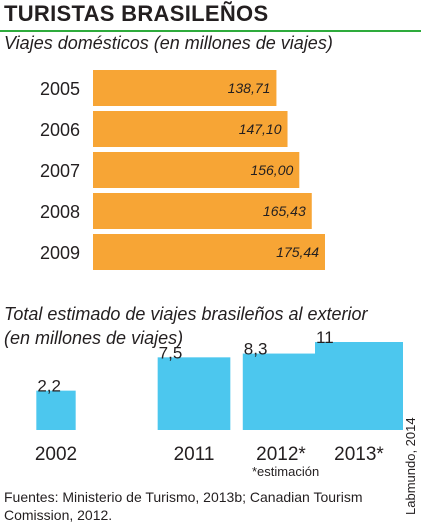 The height and width of the screenshot is (526, 421). I want to click on domestic-year-label: 2009, so click(60, 253).